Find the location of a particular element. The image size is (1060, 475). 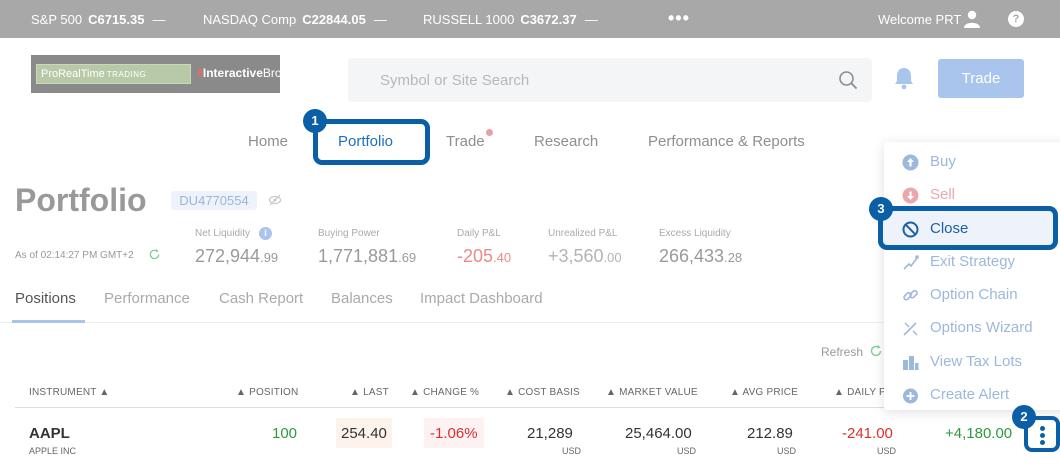

buy-arrow-up-icon is located at coordinates (910, 162).